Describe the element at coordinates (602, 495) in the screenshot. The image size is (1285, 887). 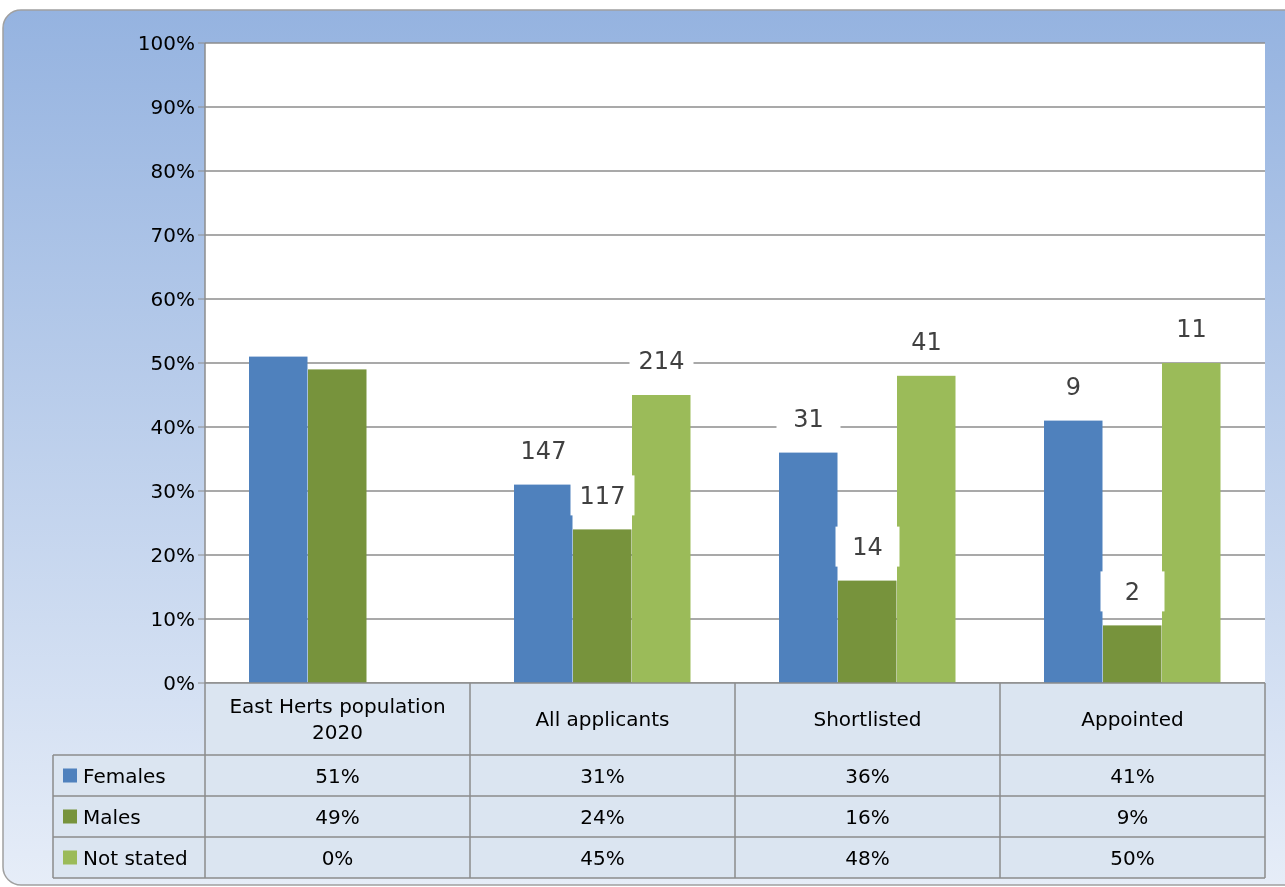
I see `annotation: 117` at that location.